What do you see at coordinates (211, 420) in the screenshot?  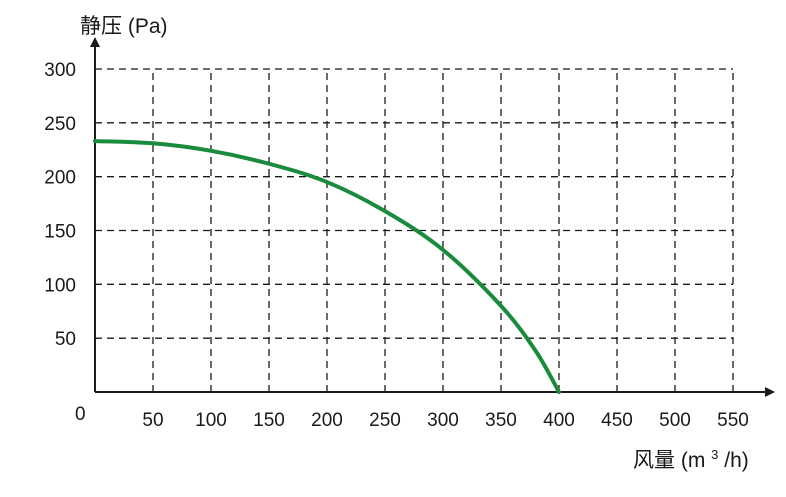 I see `x-tick-label: 100` at bounding box center [211, 420].